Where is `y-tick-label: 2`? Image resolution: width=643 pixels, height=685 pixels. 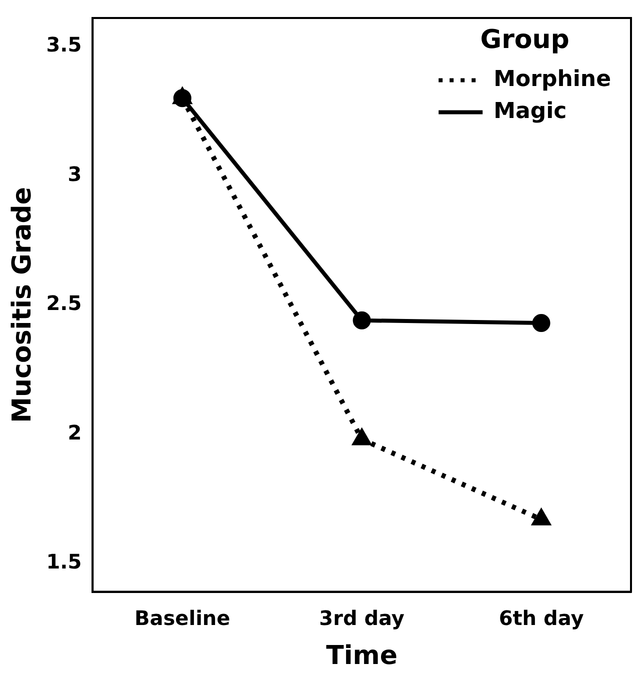
y-tick-label: 2 is located at coordinates (75, 432).